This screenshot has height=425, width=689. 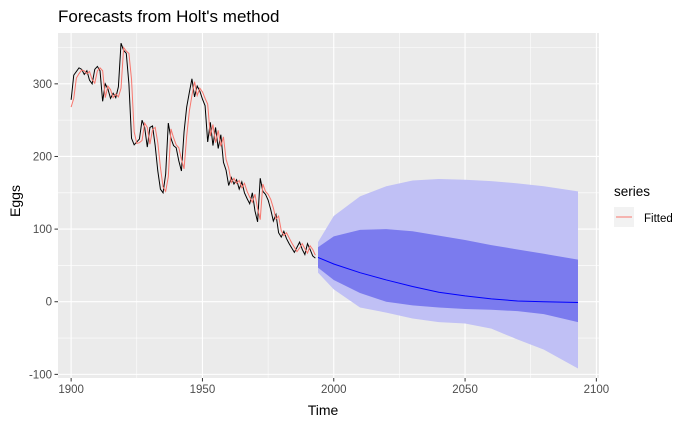 I want to click on y-tick-label: 100, so click(x=42, y=230).